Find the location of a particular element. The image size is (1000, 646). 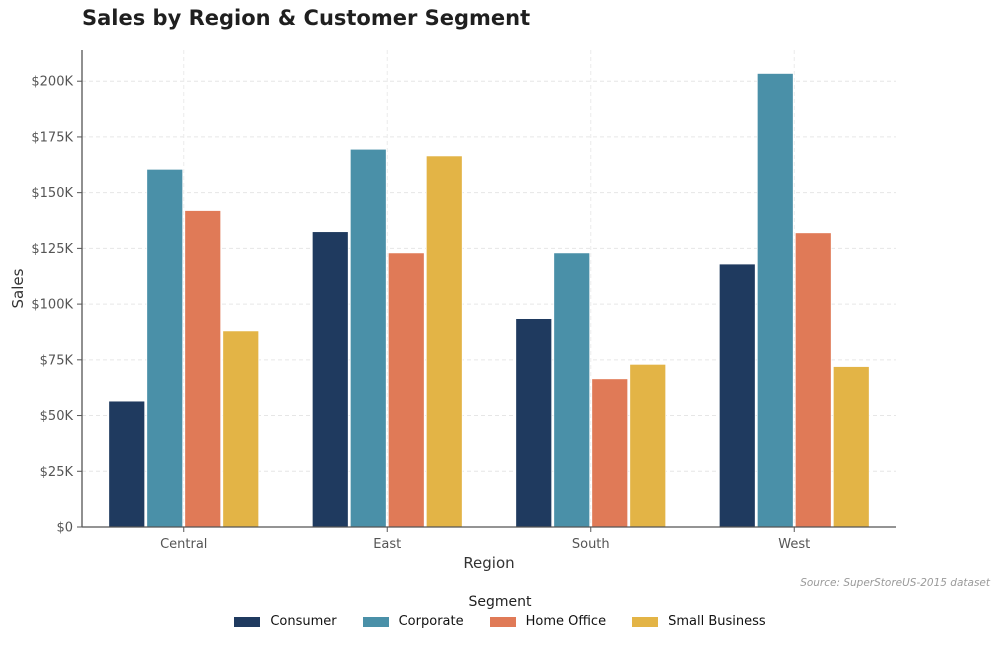

chart-title: Sales by Region & Customer Segment is located at coordinates (306, 18).